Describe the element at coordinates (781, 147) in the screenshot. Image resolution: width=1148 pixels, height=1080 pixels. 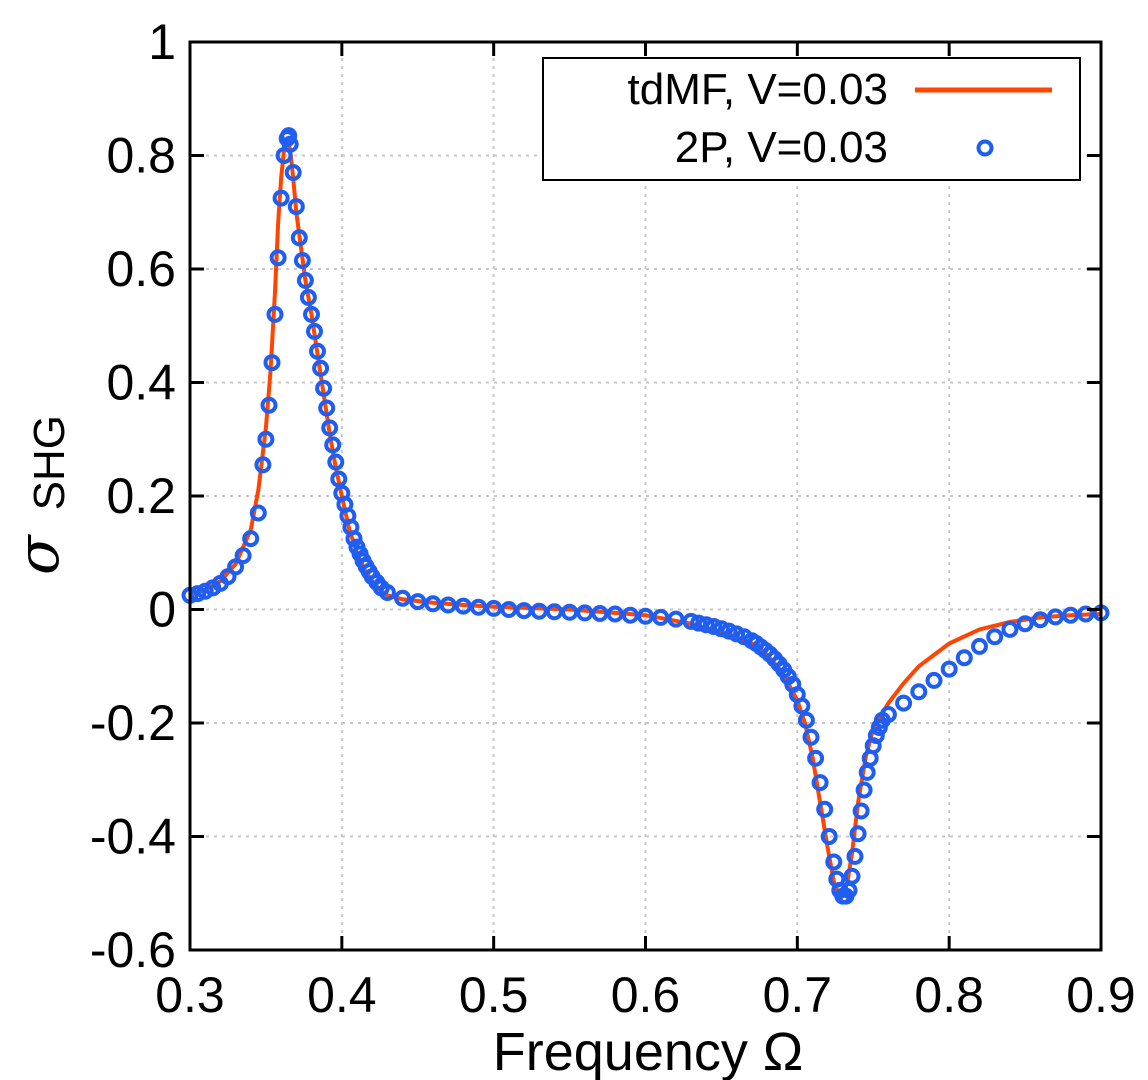
I see `legend-label-2p: 2P, V=0.03` at that location.